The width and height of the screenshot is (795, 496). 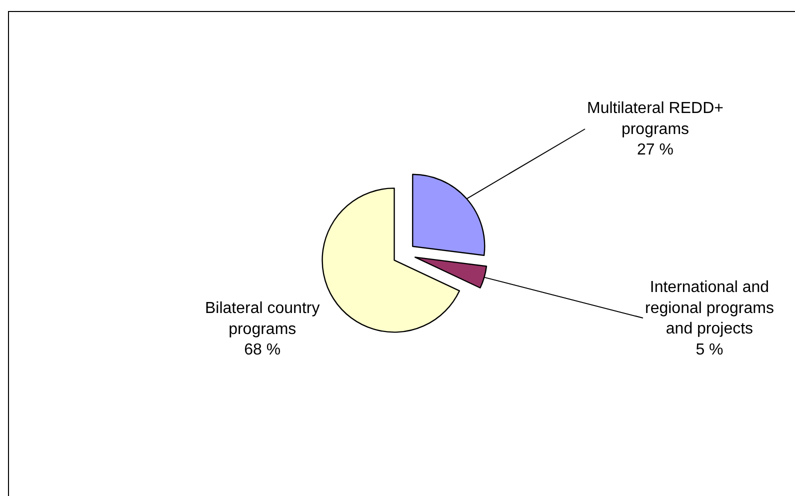 I want to click on data-label: 5 %, so click(x=710, y=349).